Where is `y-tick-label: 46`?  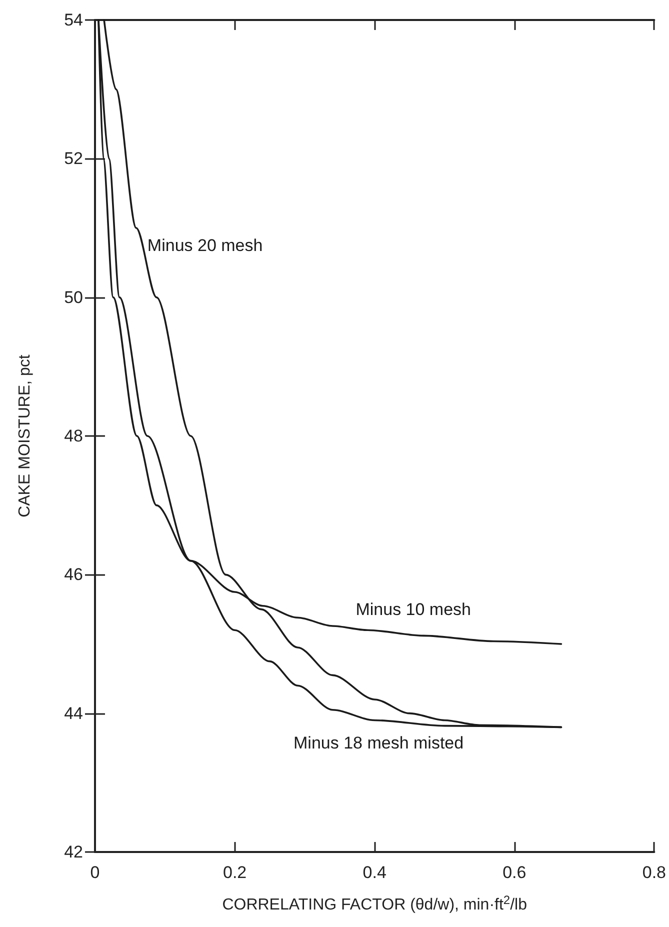 y-tick-label: 46 is located at coordinates (73, 574).